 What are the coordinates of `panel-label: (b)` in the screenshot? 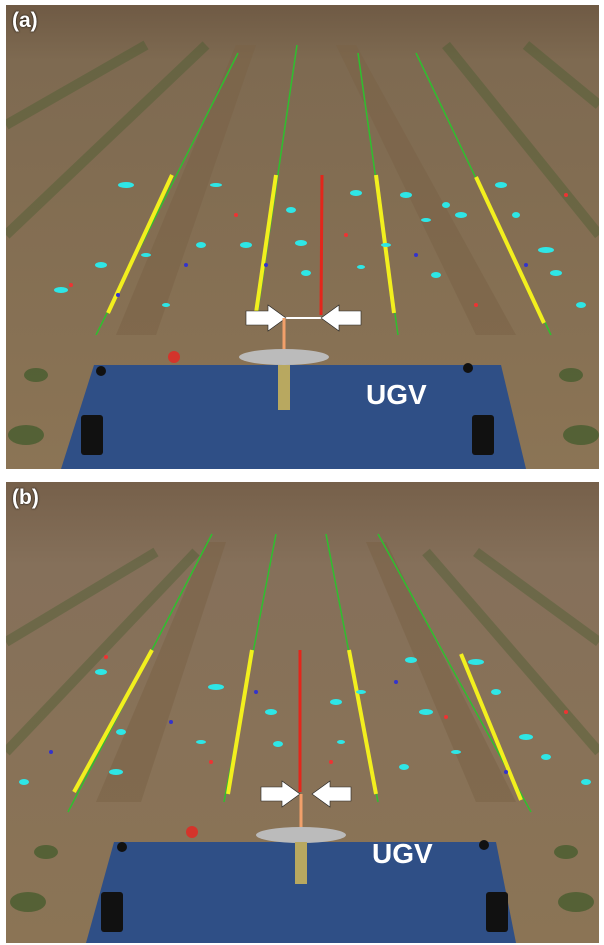 It's located at (25, 497).